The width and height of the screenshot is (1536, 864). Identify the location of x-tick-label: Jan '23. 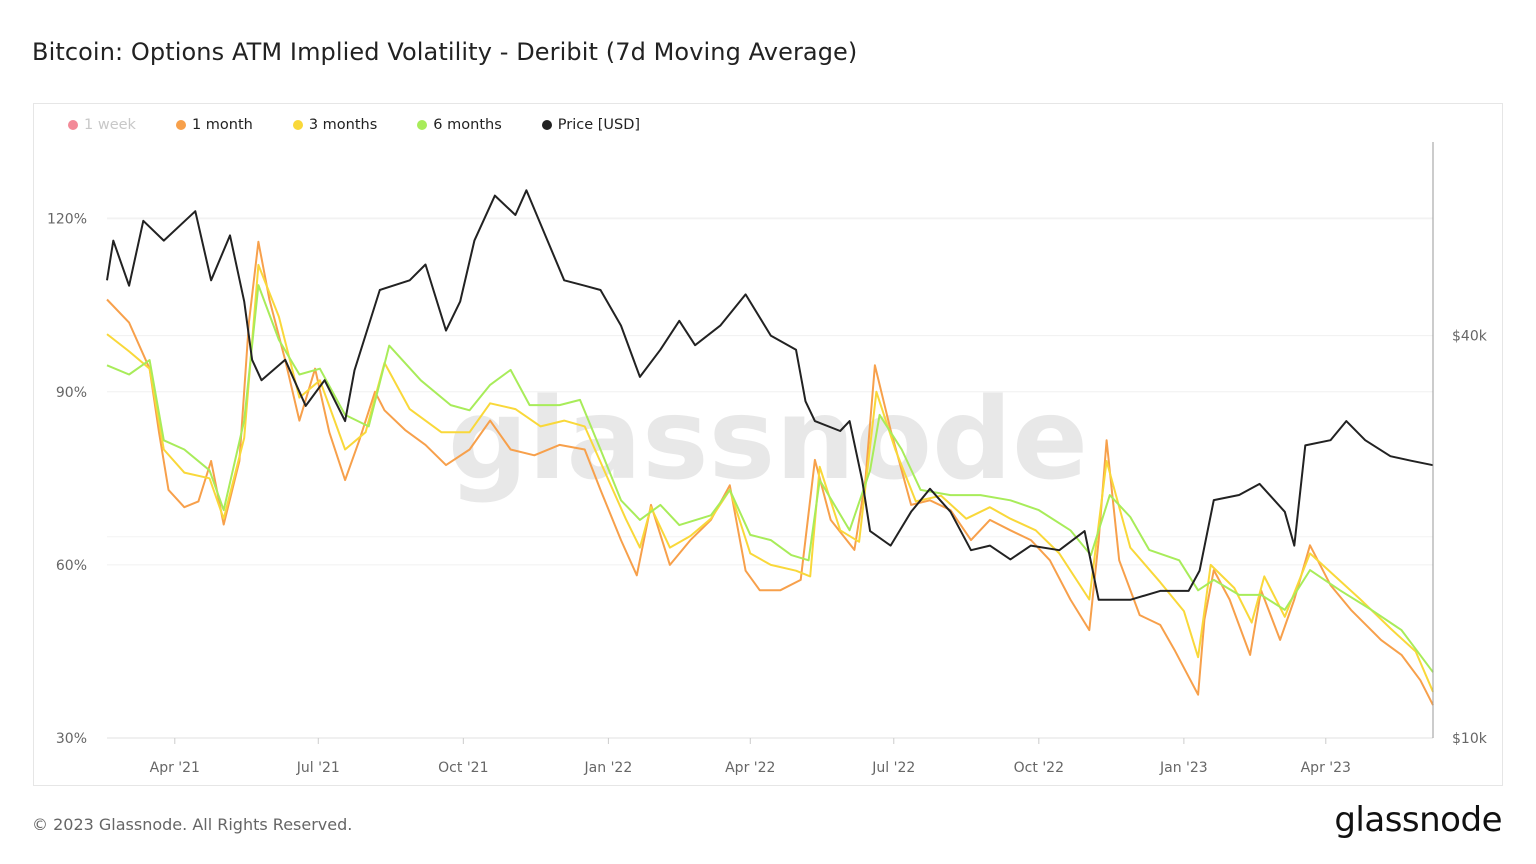
(1183, 768).